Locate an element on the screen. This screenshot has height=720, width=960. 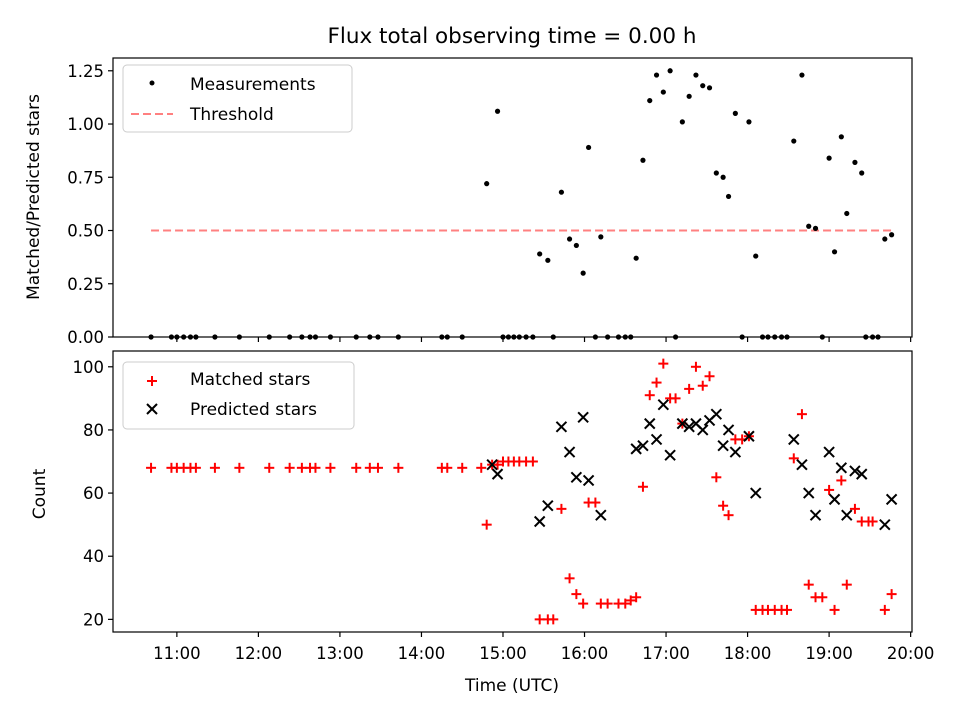
matched-stars-legend-marker is located at coordinates (152, 381).